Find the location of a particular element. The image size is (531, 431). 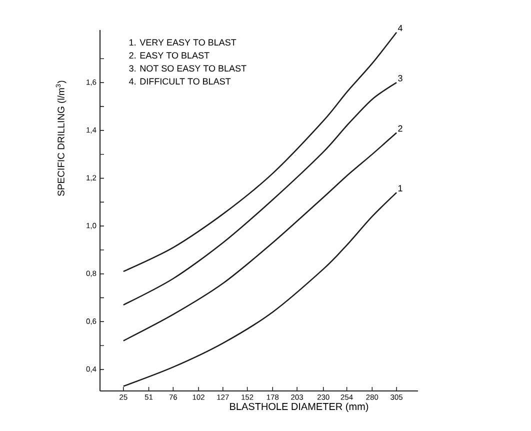

annotation: 1. VERY EASY TO BLAST is located at coordinates (183, 42).